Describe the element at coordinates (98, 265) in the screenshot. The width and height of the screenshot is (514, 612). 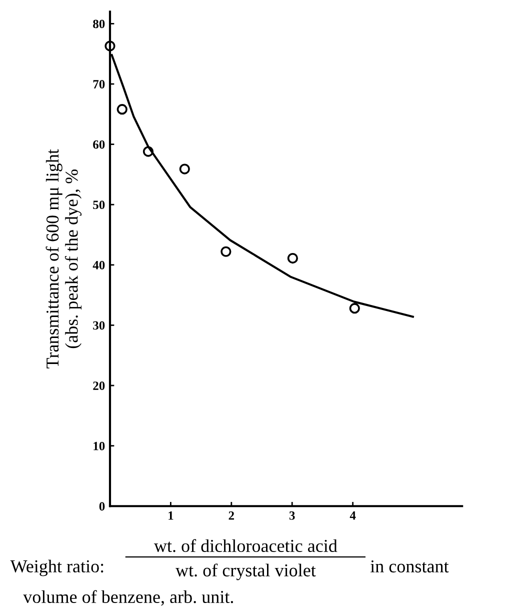
I see `y-tick-label: 40` at that location.